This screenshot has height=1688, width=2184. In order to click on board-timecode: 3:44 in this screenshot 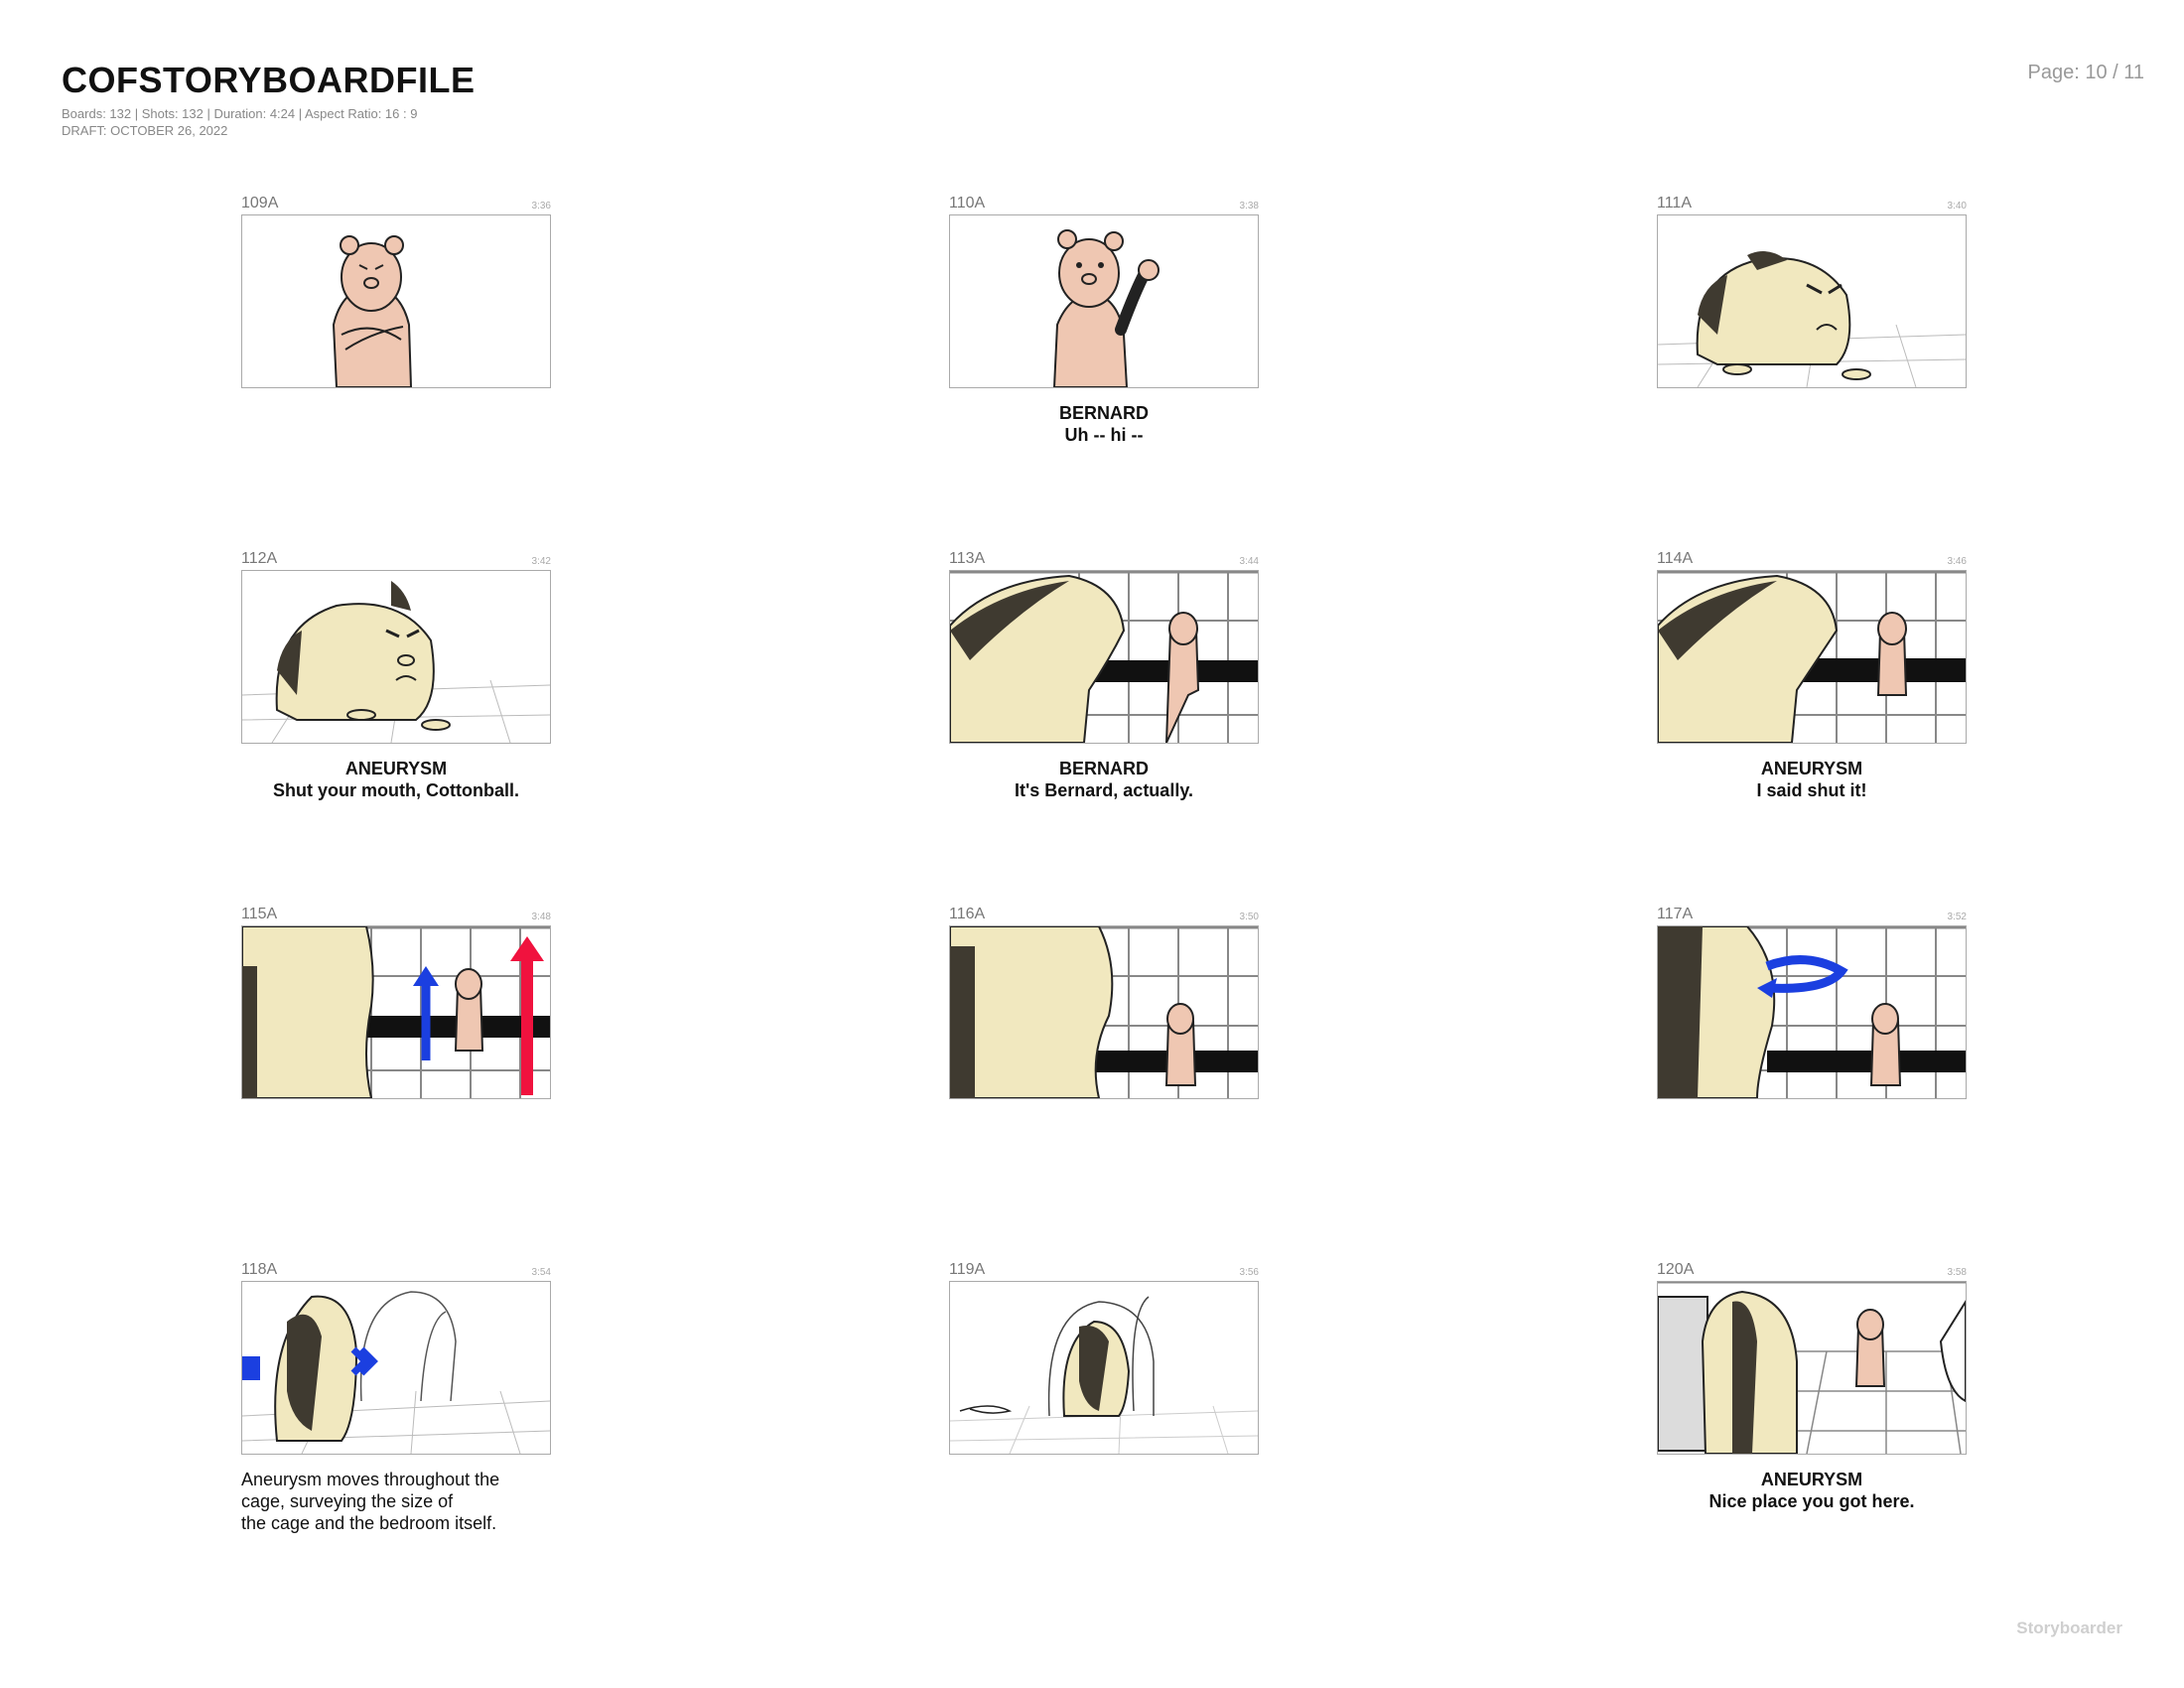, I will do `click(1249, 561)`.